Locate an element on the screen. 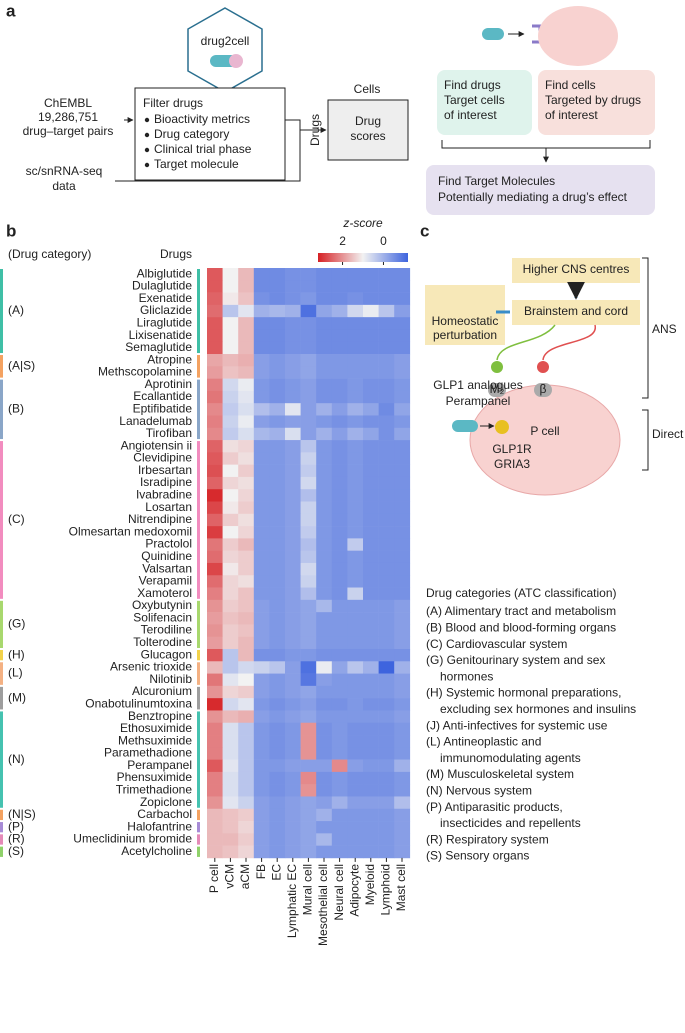 This screenshot has height=1033, width=685. column-label: Myeloid is located at coordinates (370, 884).